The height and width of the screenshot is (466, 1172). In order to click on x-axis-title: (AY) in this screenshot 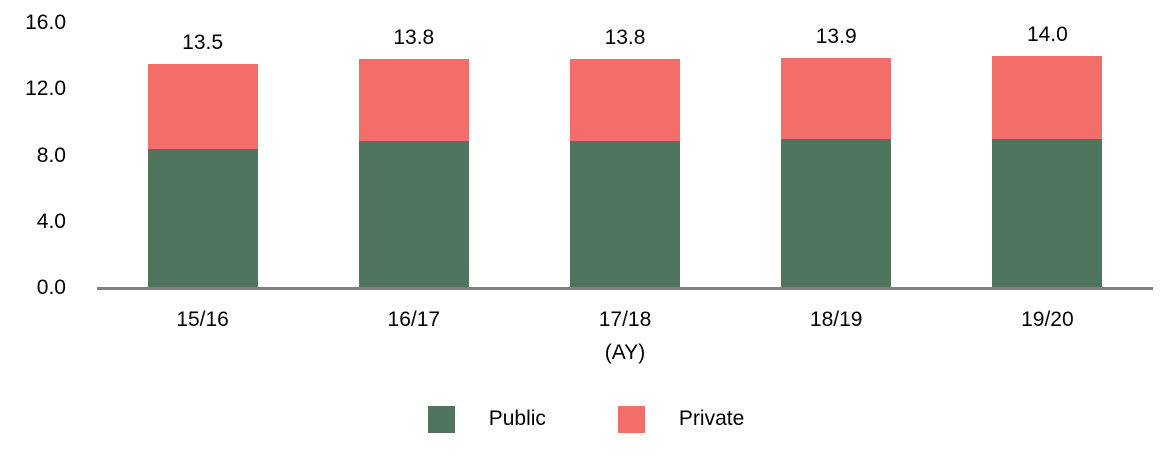, I will do `click(625, 352)`.